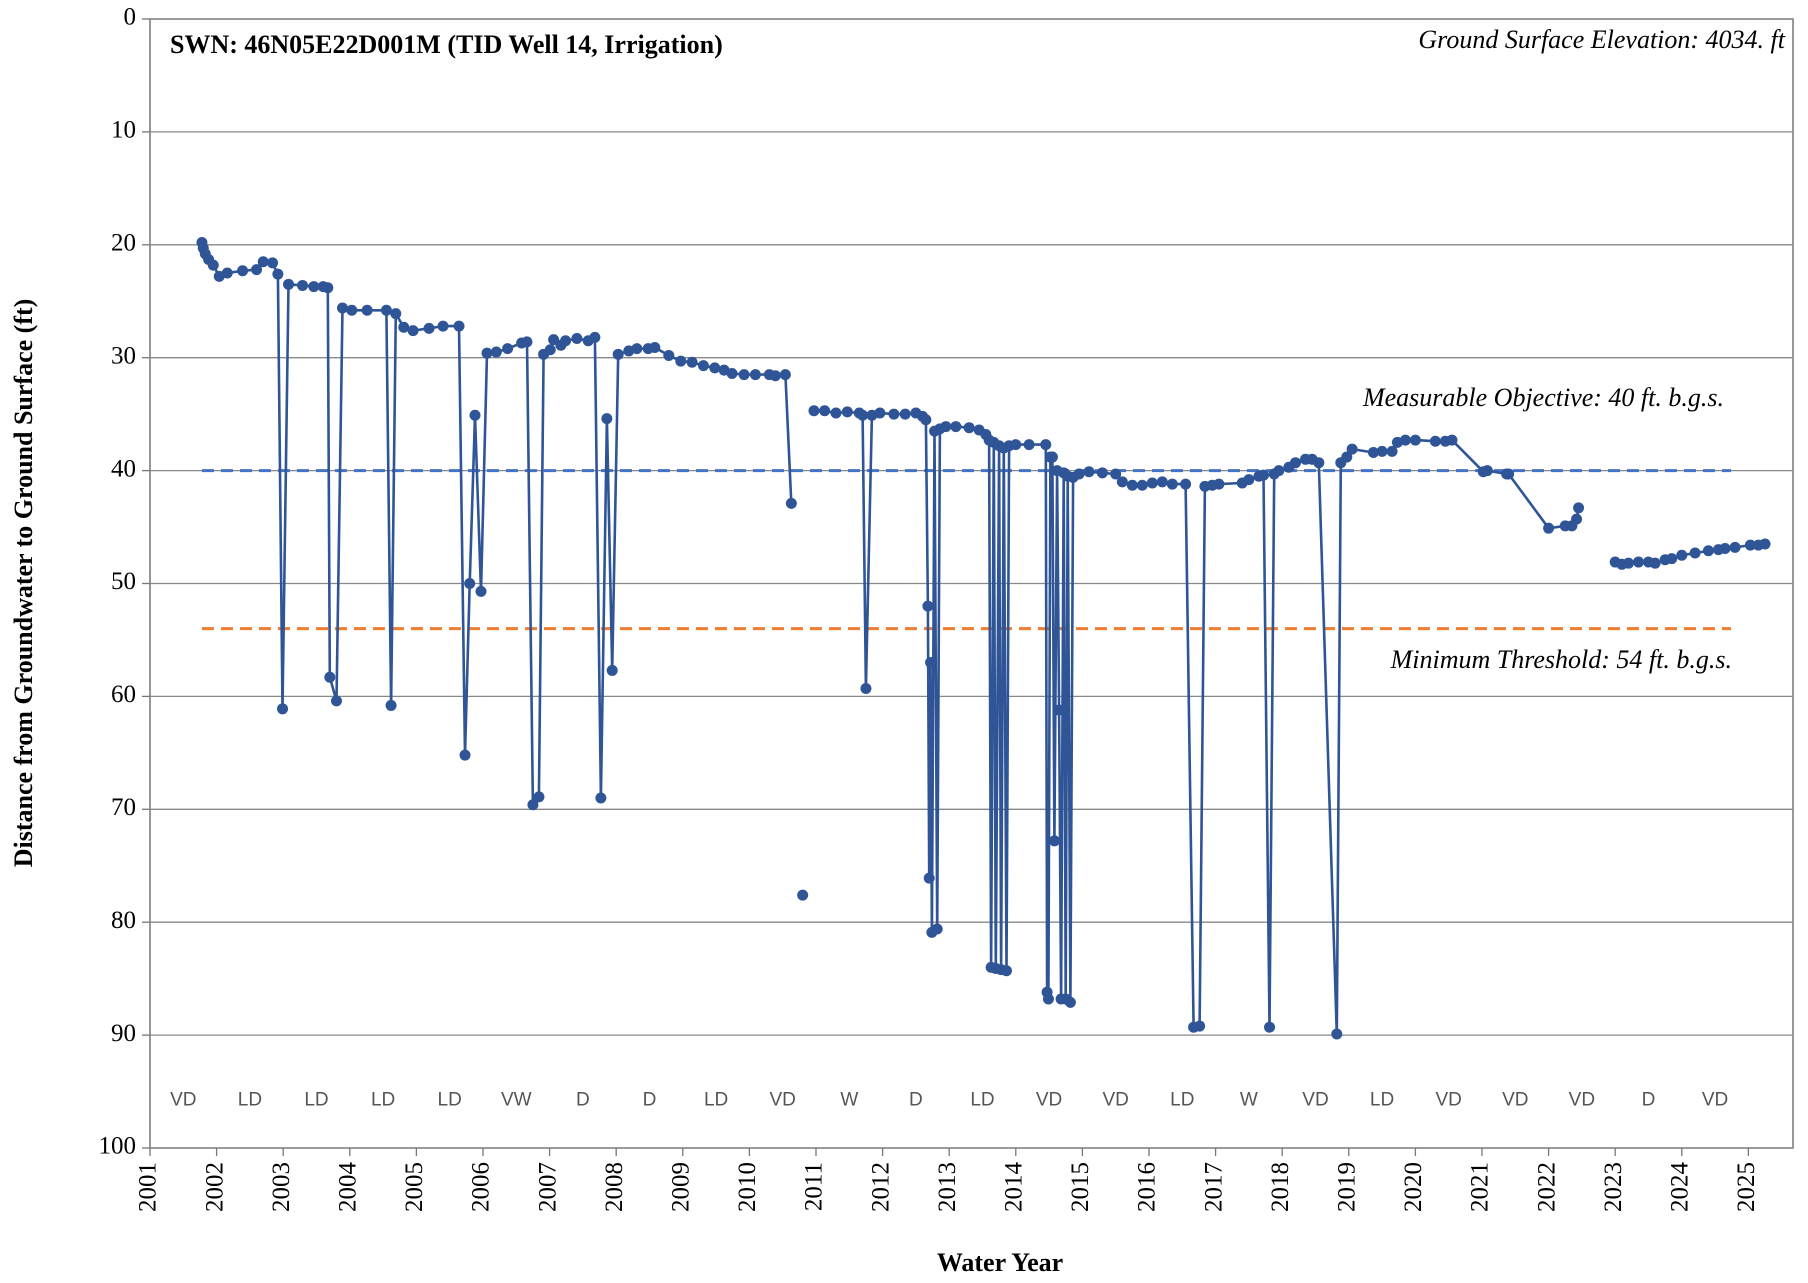 Image resolution: width=1808 pixels, height=1283 pixels. I want to click on water-year-type: VW, so click(516, 1100).